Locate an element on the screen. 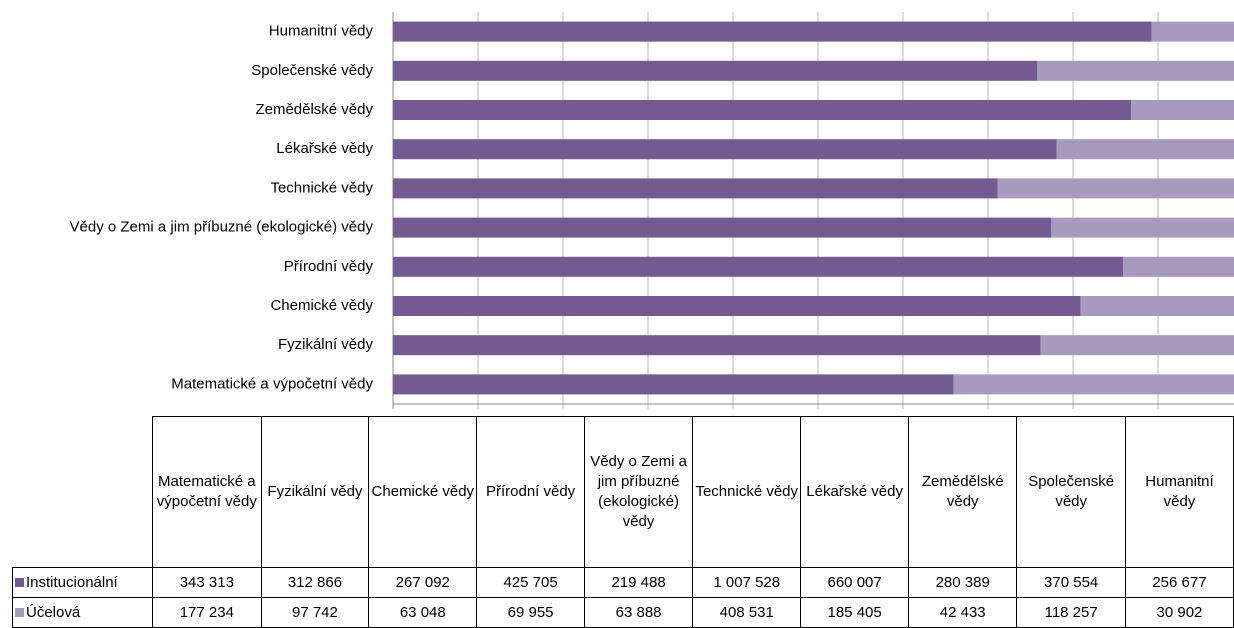 The width and height of the screenshot is (1234, 628). y-tick-label: Chemické vědy is located at coordinates (321, 305).